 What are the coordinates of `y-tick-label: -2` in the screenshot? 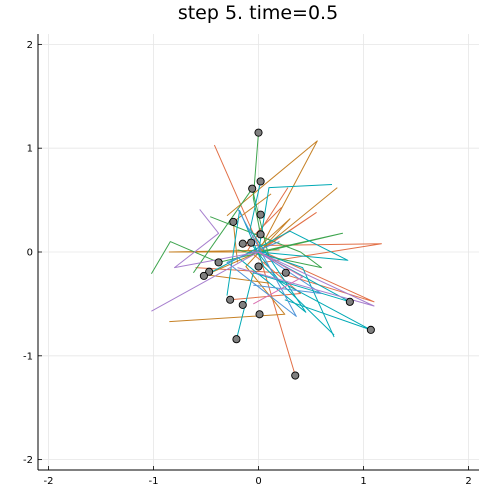 It's located at (28, 460).